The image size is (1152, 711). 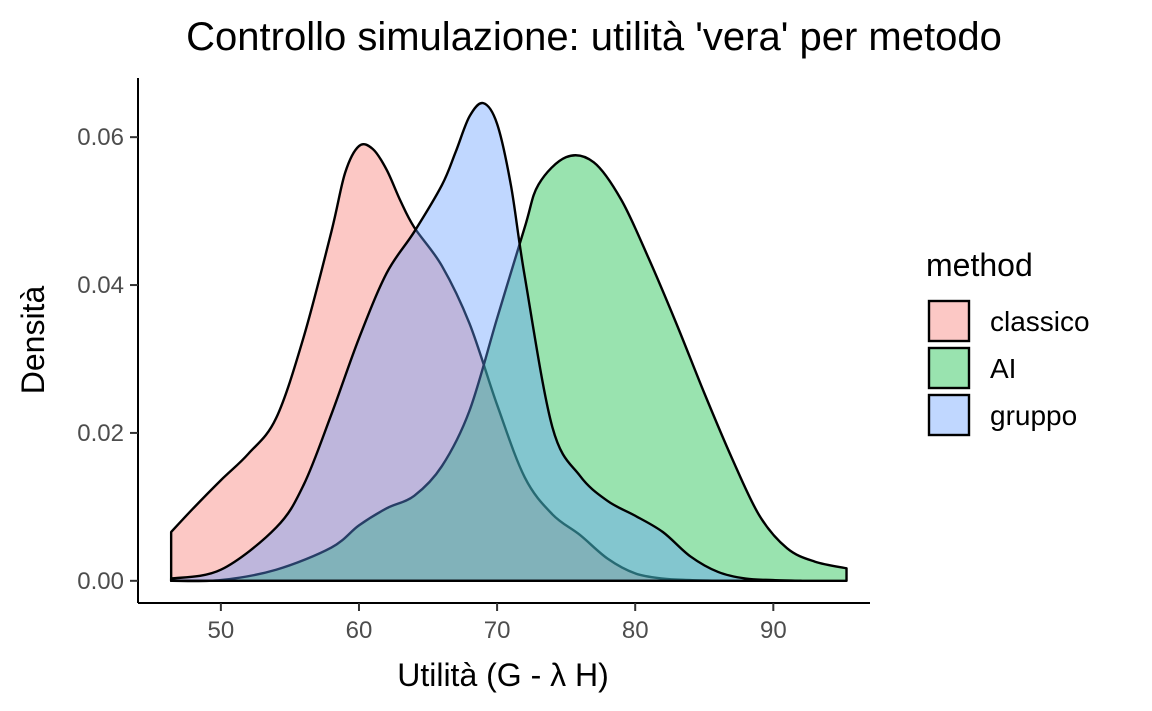 I want to click on y-axis-ticks: 0.00 0.02 0.04 0.06, so click(x=107, y=359).